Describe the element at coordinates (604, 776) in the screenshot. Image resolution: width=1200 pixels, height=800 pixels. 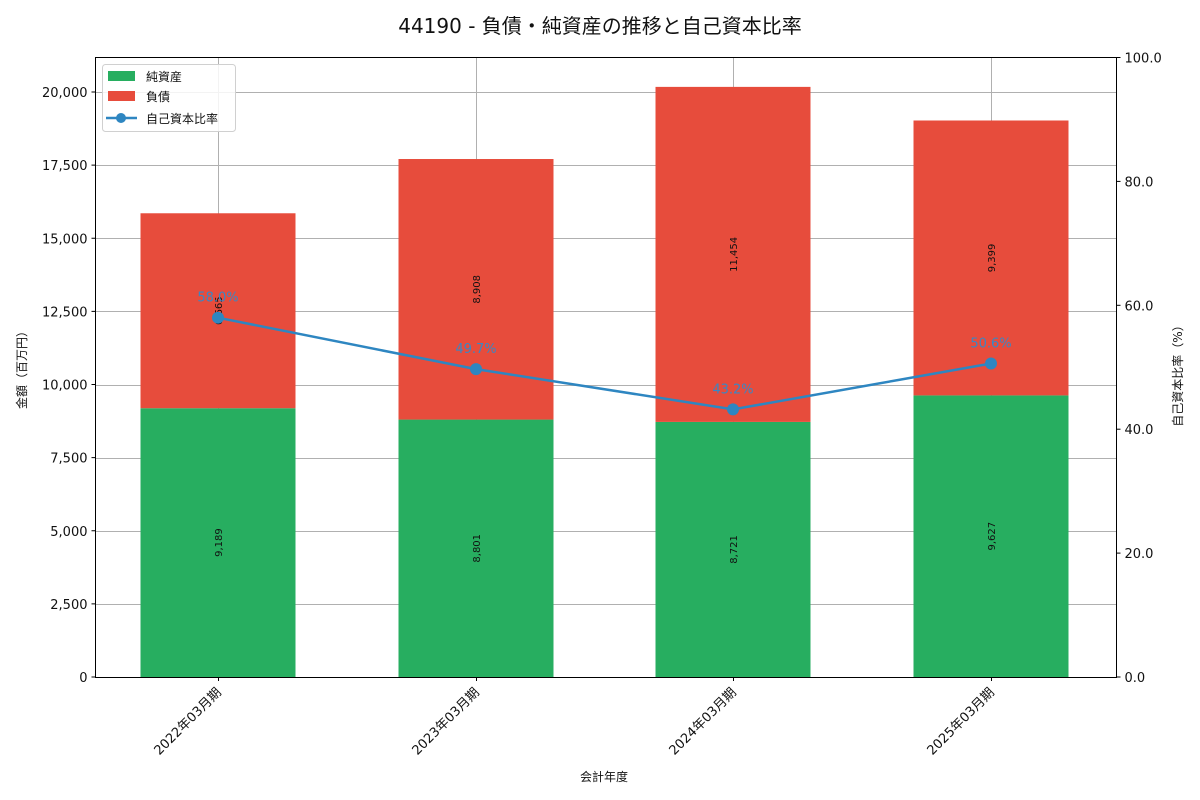
I see `x-axis-label: 会計年度` at that location.